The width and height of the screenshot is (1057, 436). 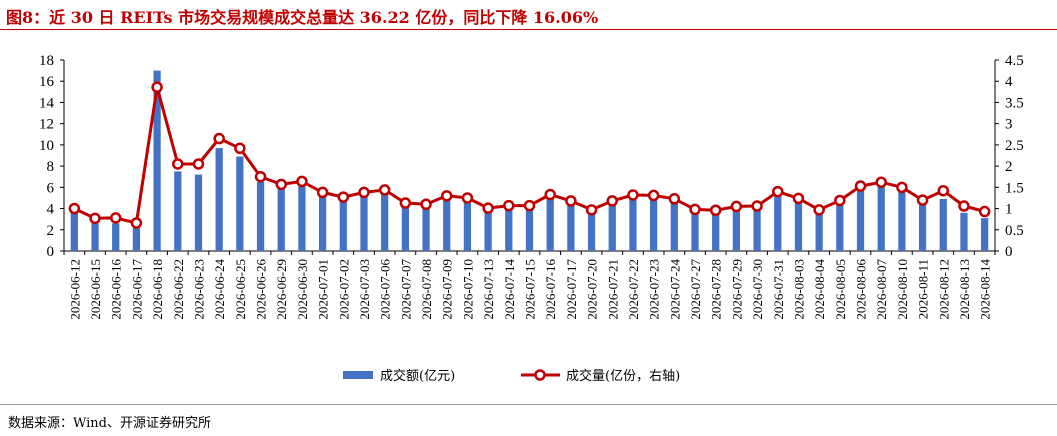 I want to click on x-tick-label: 2026-07-02, so click(x=343, y=289).